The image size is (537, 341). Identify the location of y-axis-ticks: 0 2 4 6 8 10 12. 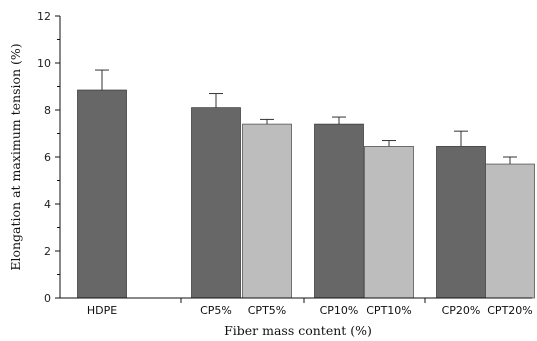
(48, 157).